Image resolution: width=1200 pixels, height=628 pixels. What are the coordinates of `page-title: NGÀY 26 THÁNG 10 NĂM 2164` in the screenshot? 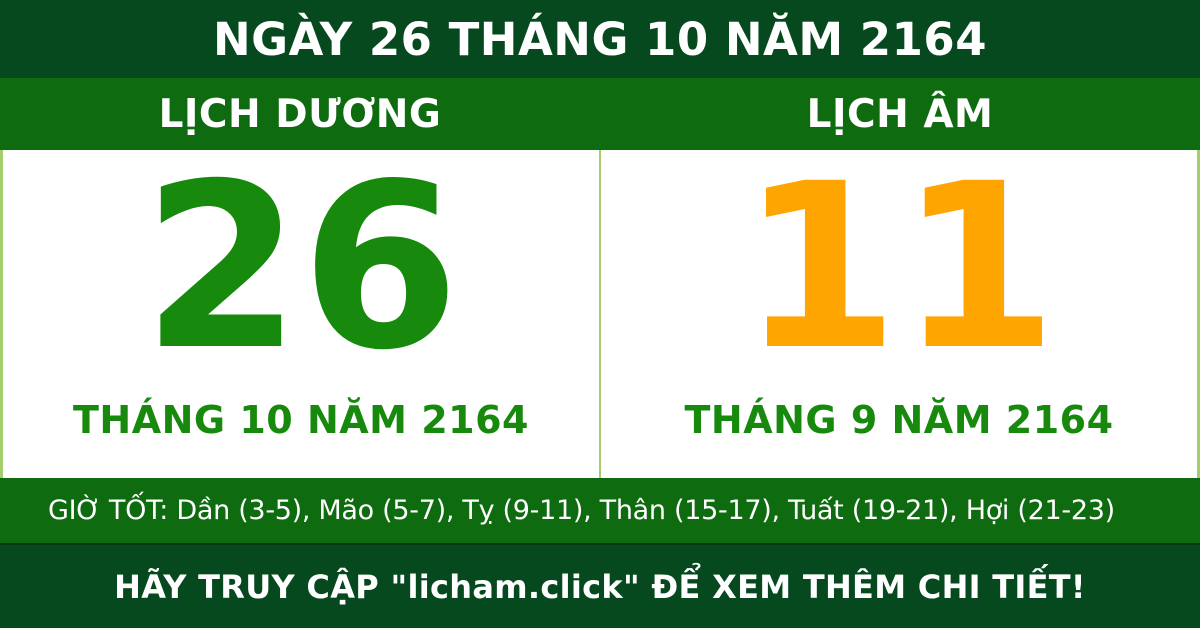 It's located at (600, 39).